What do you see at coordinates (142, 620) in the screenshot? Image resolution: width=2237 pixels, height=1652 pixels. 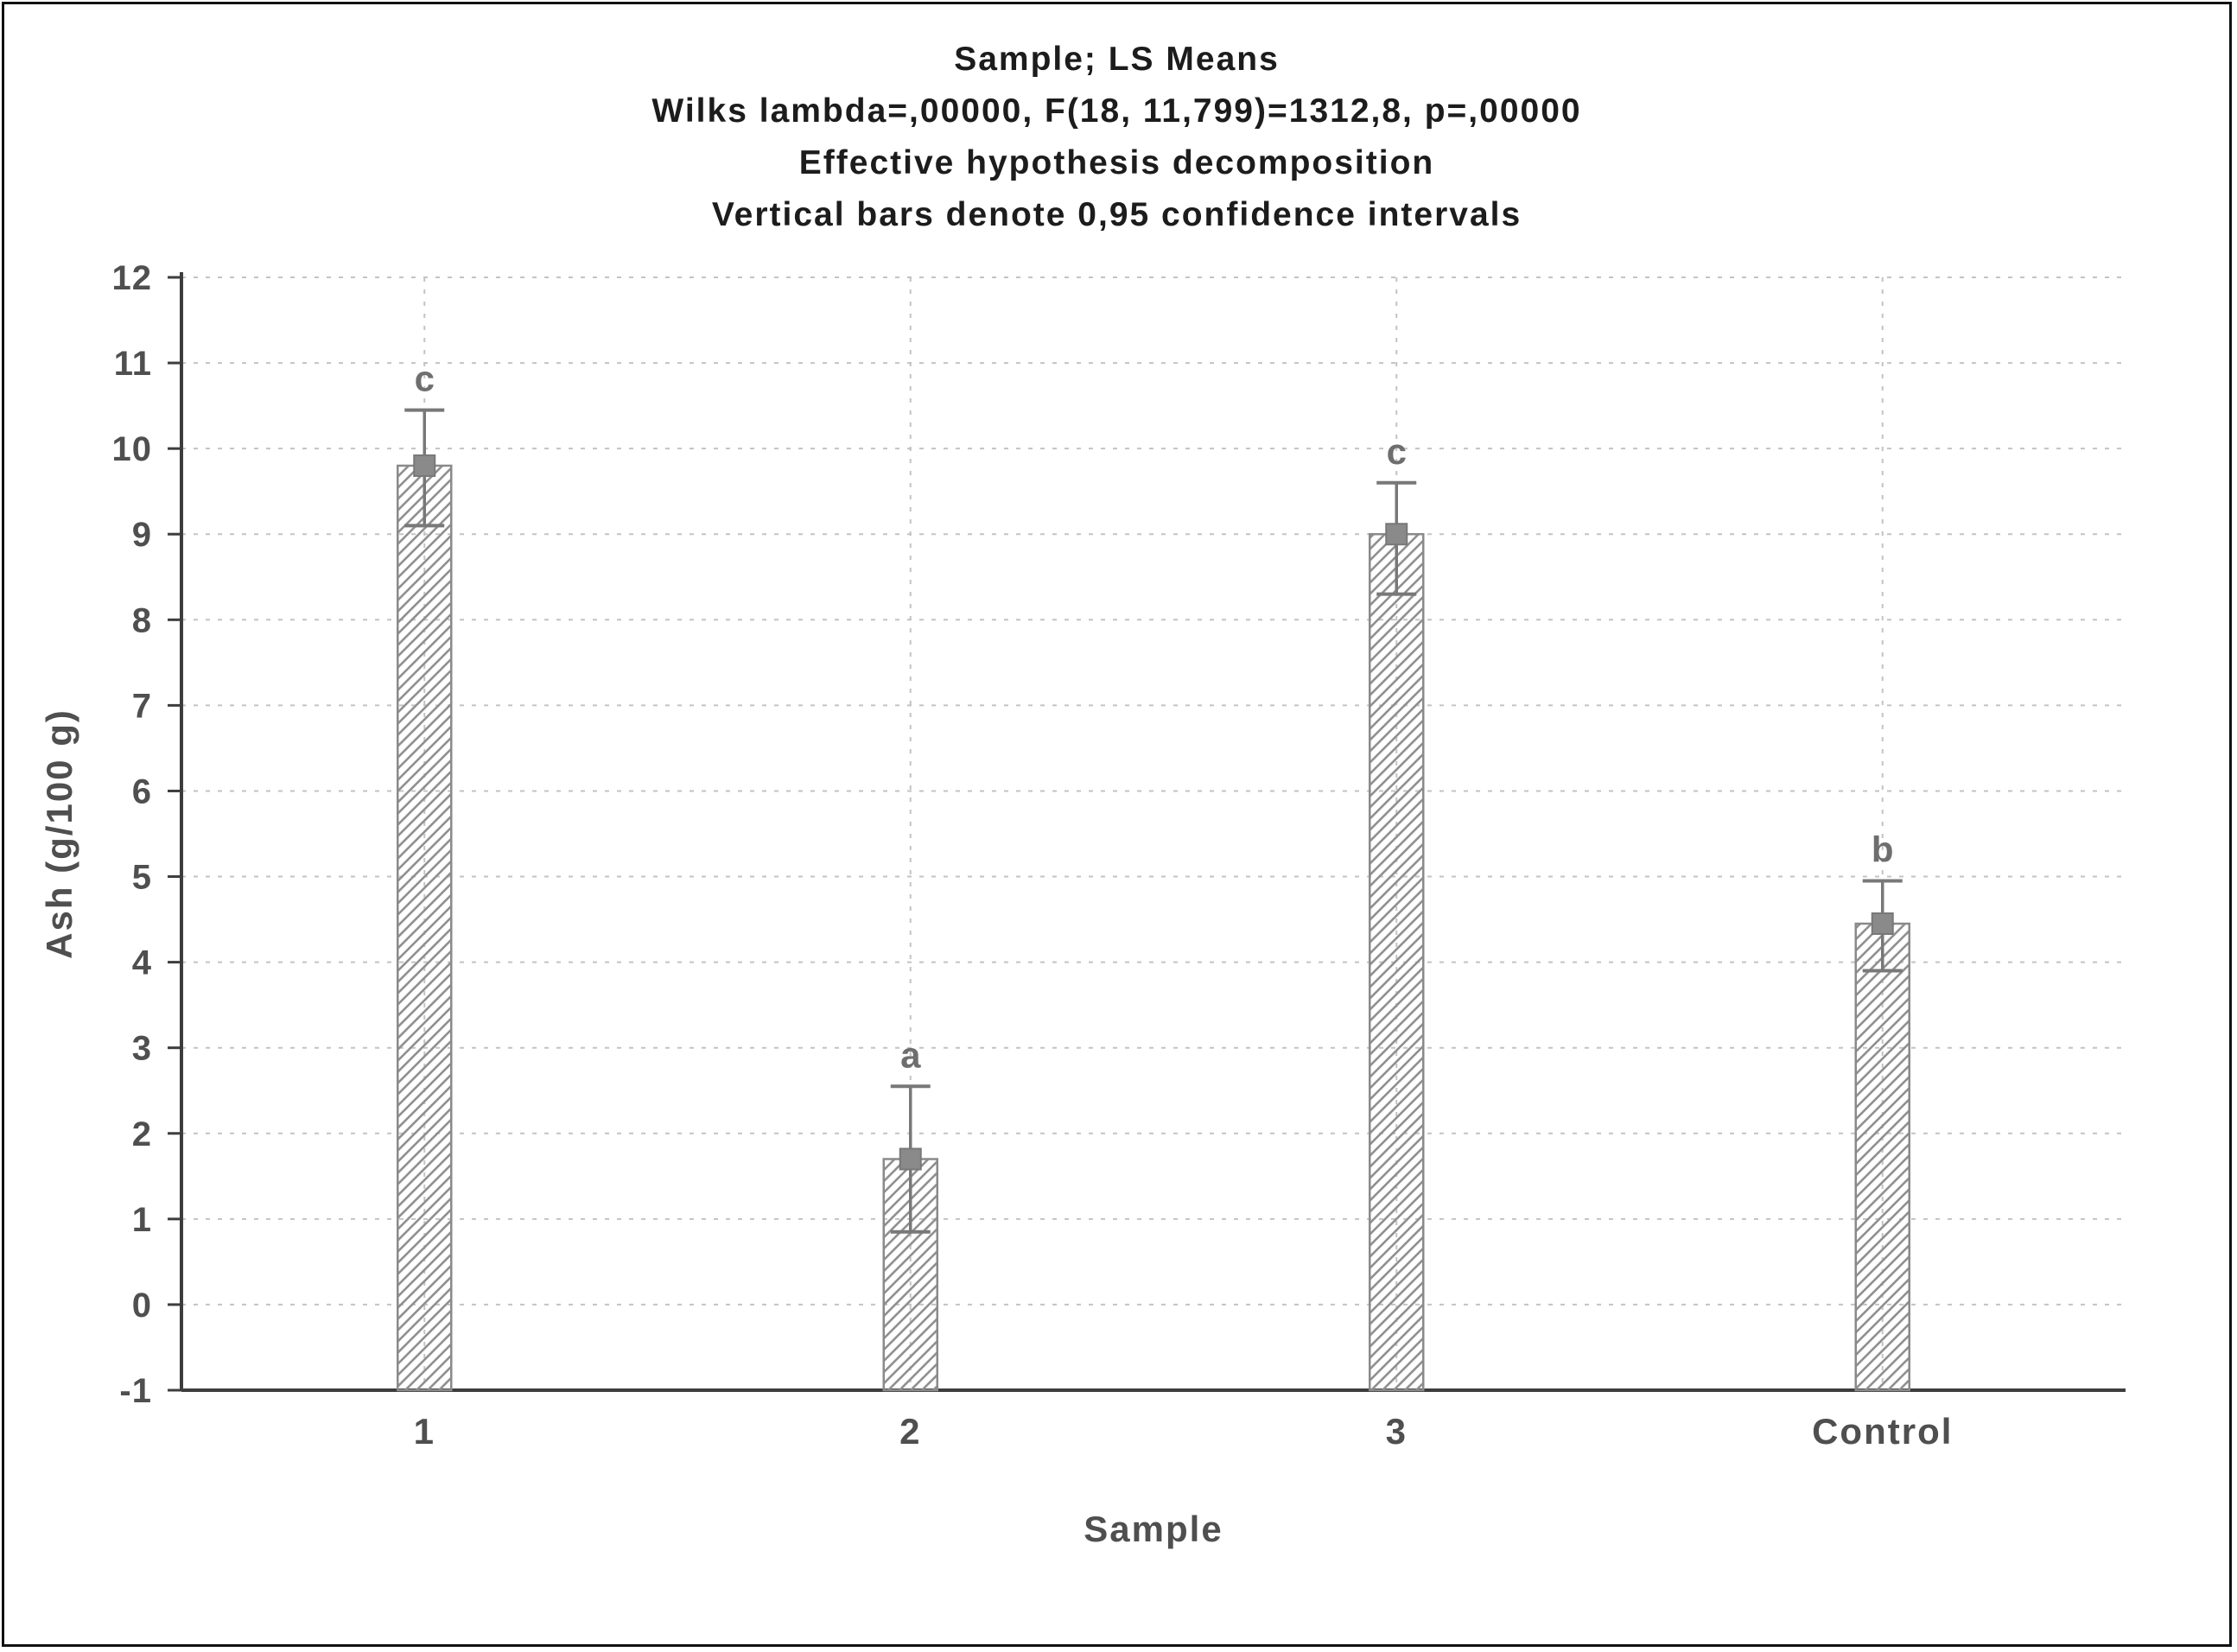 I see `y-tick-label: 8` at bounding box center [142, 620].